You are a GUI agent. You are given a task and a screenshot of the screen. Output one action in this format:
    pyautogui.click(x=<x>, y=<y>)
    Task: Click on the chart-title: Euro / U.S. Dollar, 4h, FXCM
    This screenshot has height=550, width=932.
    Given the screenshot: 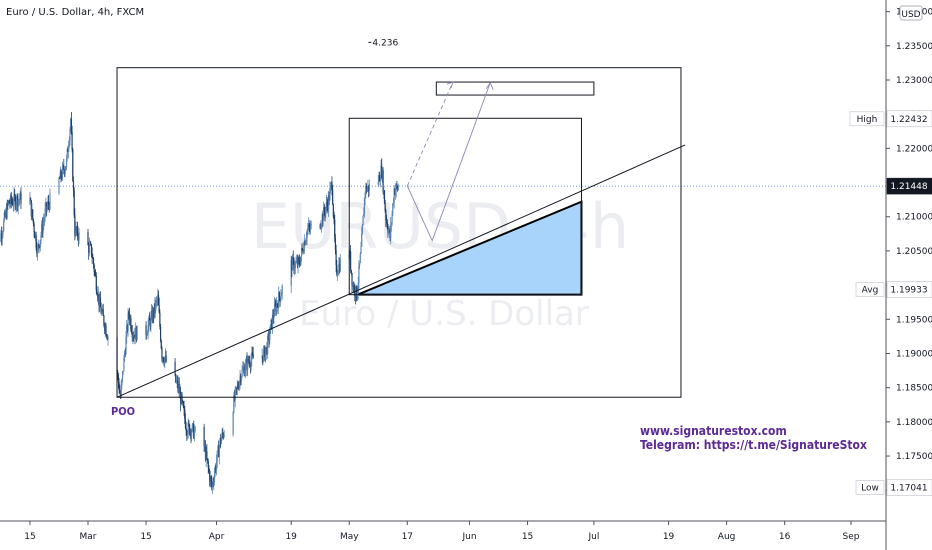 What is the action you would take?
    pyautogui.click(x=75, y=12)
    